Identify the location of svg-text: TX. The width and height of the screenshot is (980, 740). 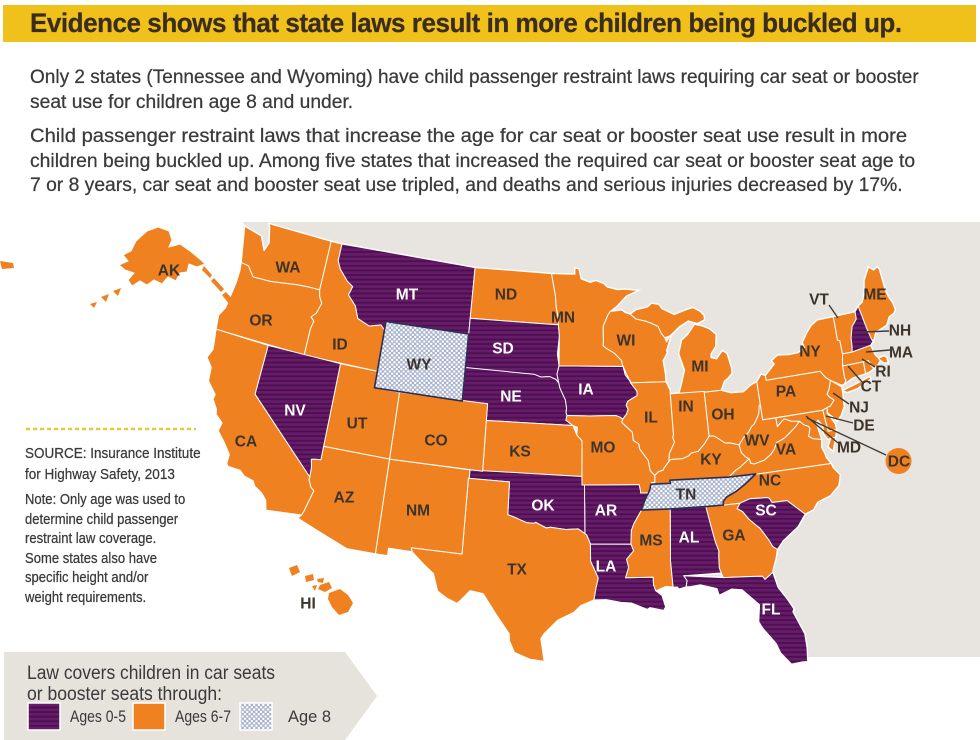
(517, 570).